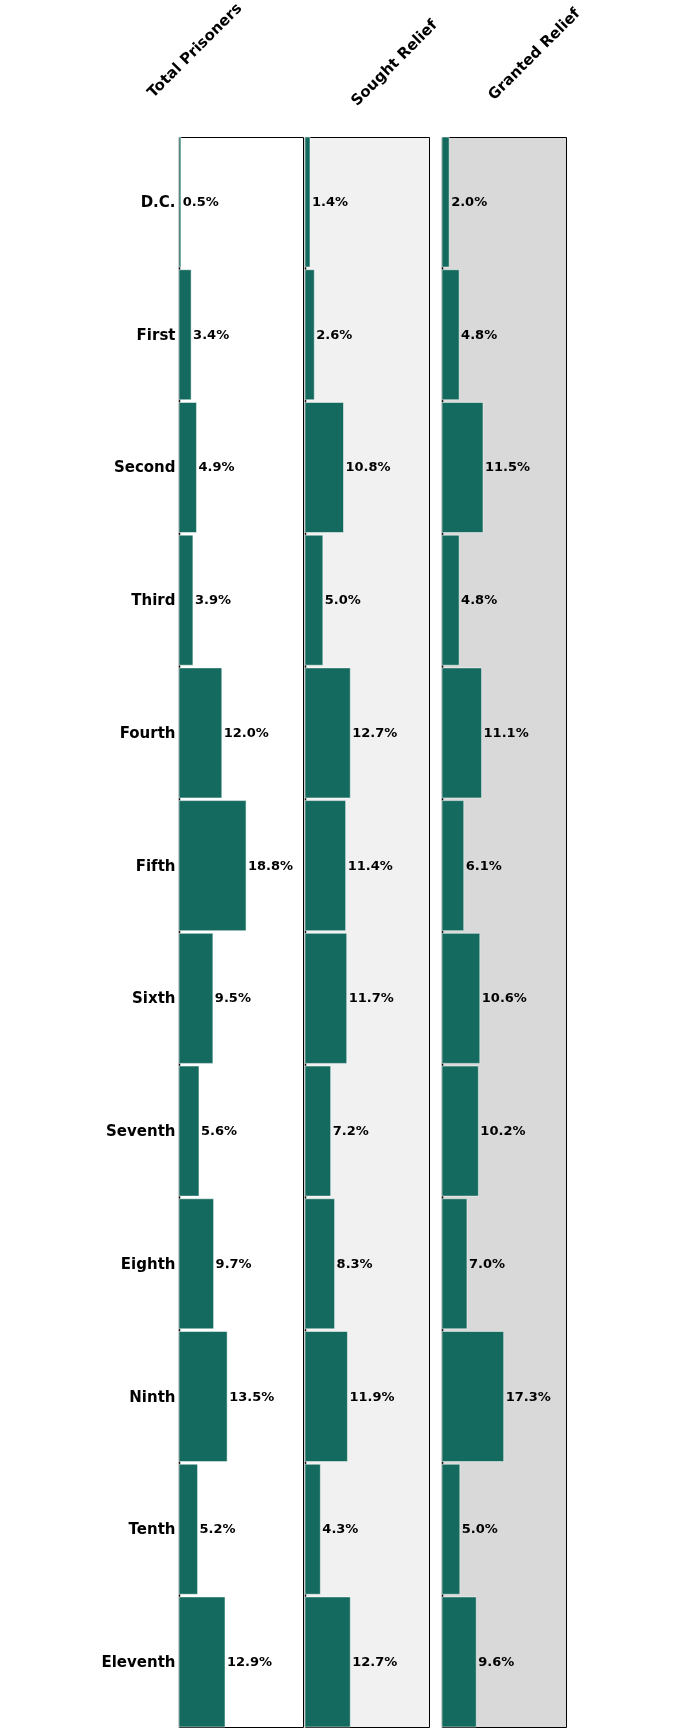 This screenshot has width=693, height=1733. Describe the element at coordinates (371, 998) in the screenshot. I see `data-label: 11.7%` at that location.